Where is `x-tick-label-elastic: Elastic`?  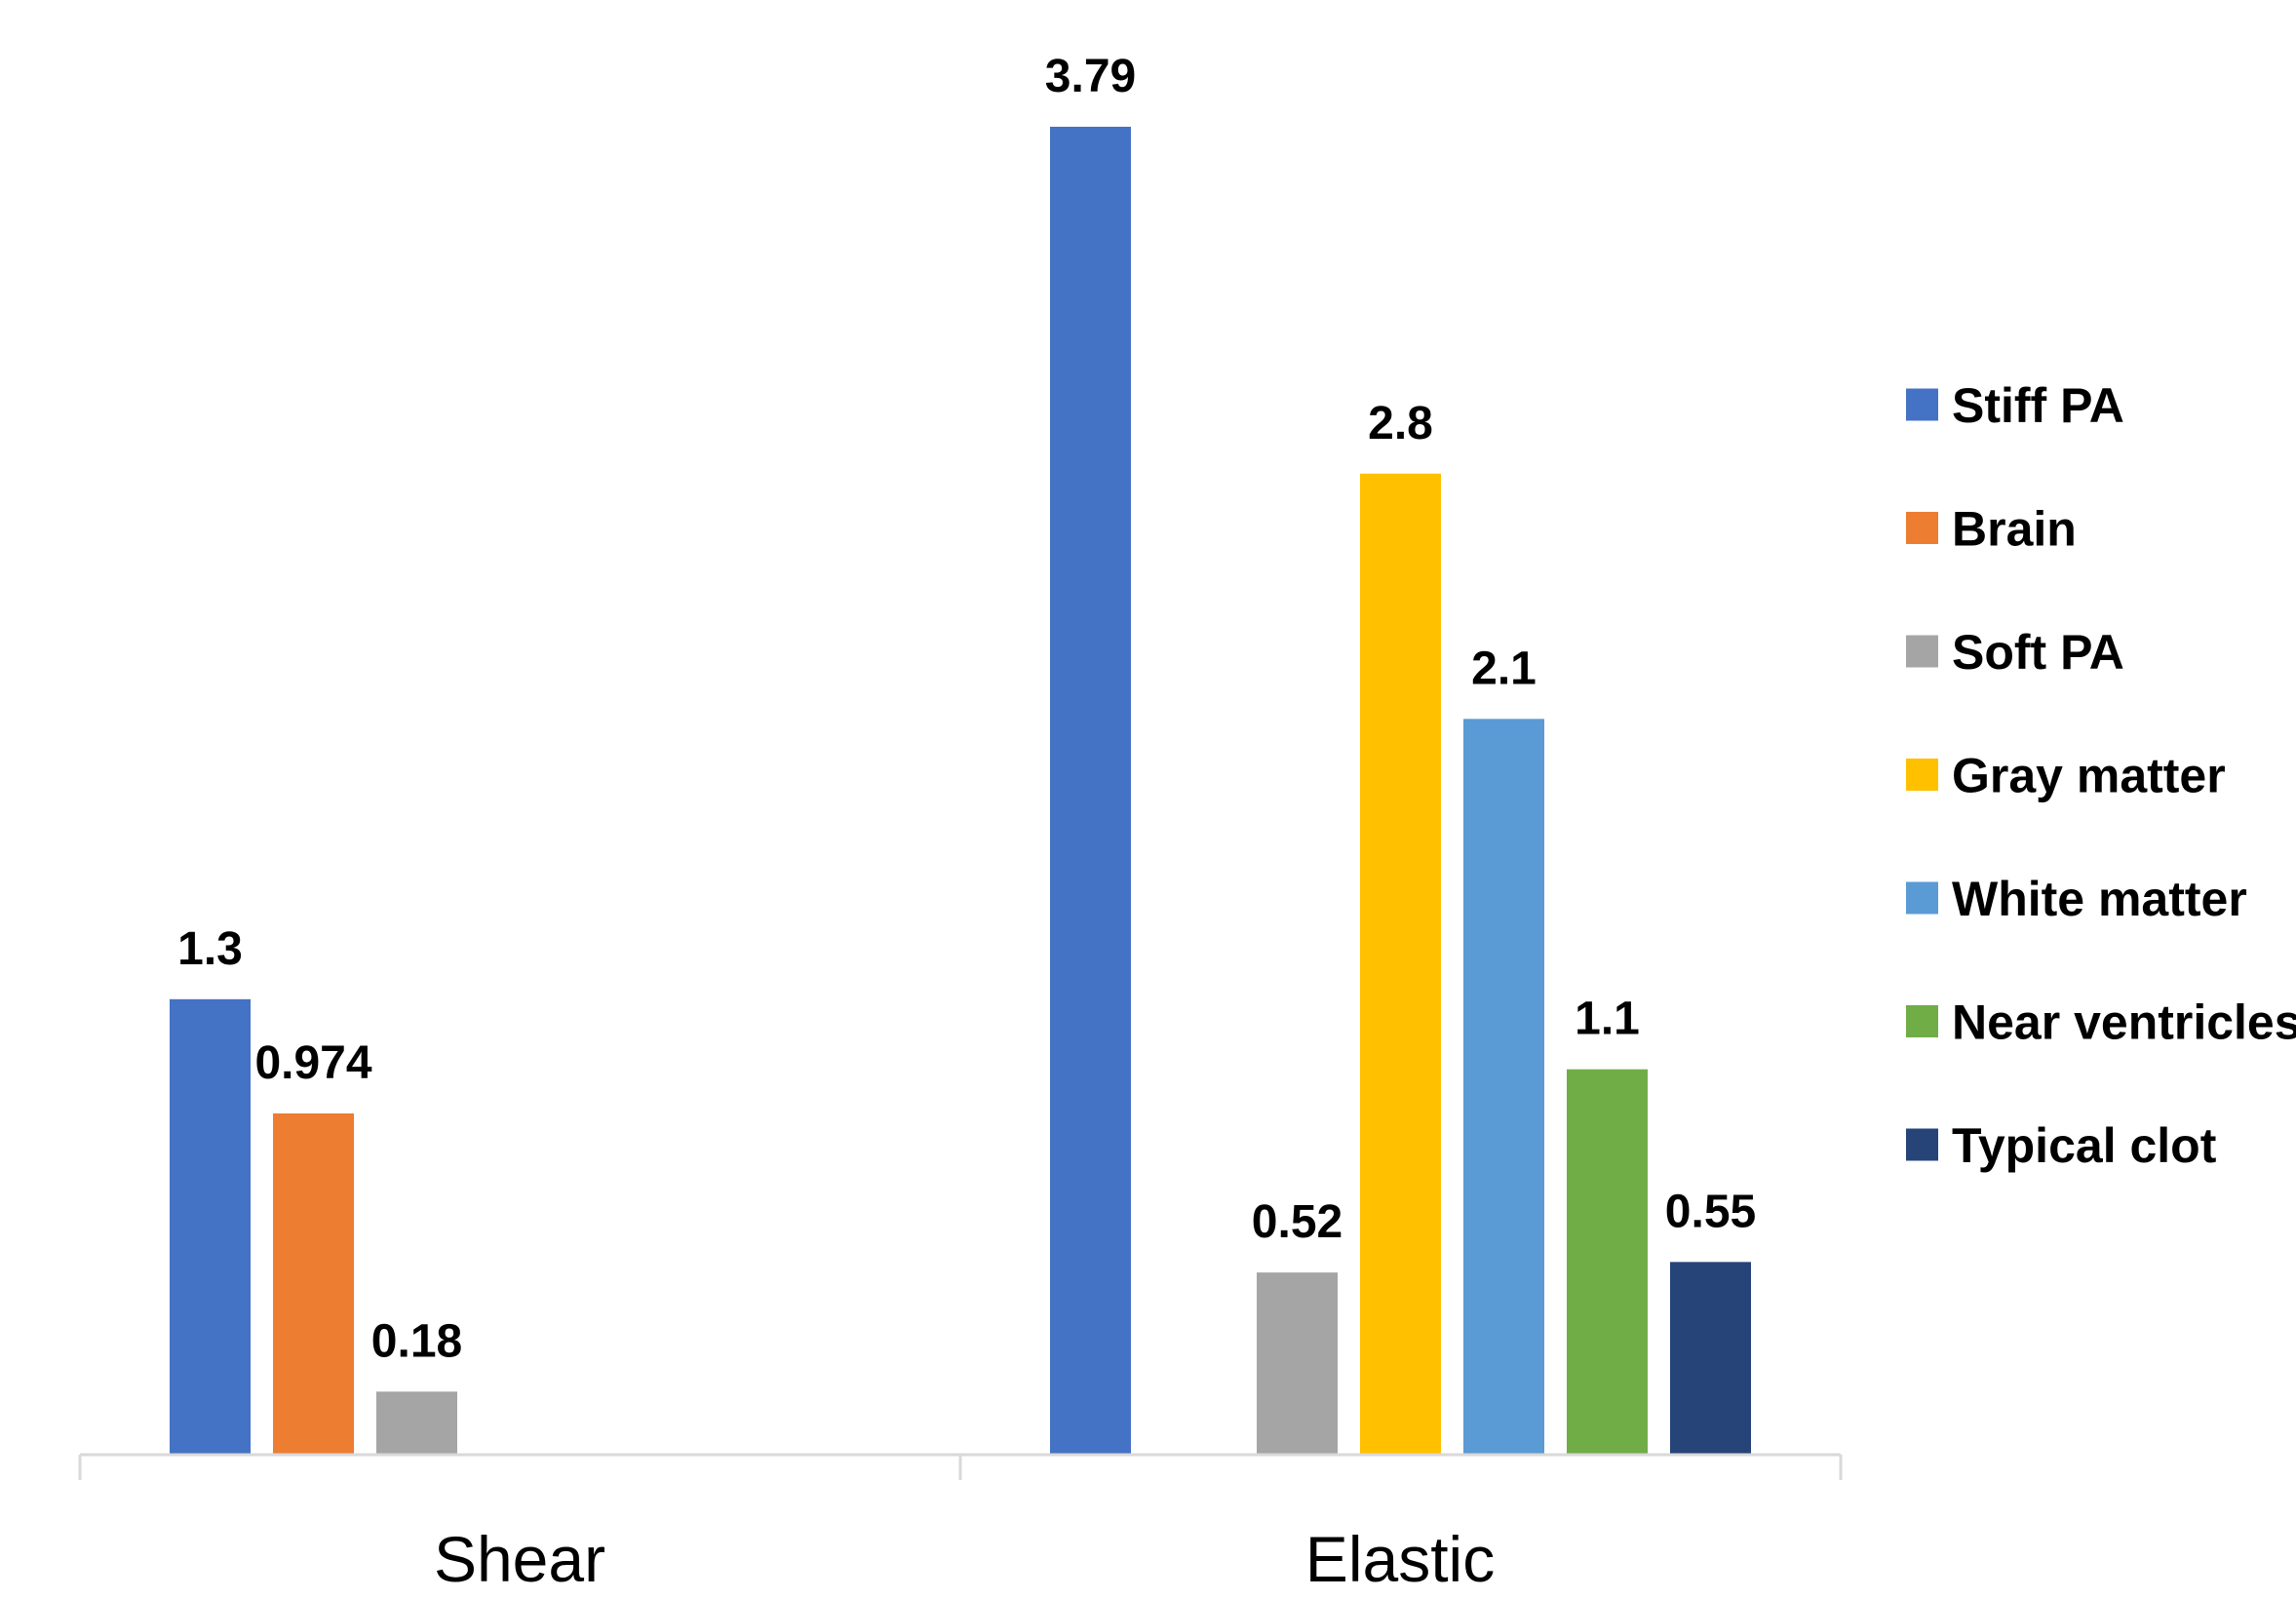 x-tick-label-elastic: Elastic is located at coordinates (1400, 1559).